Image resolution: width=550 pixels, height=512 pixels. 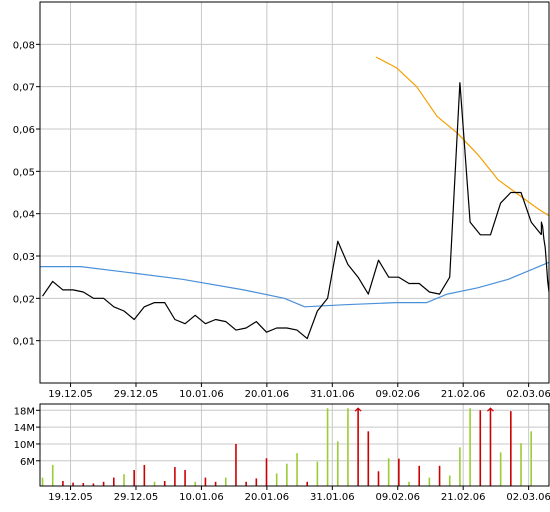 I want to click on volume-plot-area, so click(x=294, y=445).